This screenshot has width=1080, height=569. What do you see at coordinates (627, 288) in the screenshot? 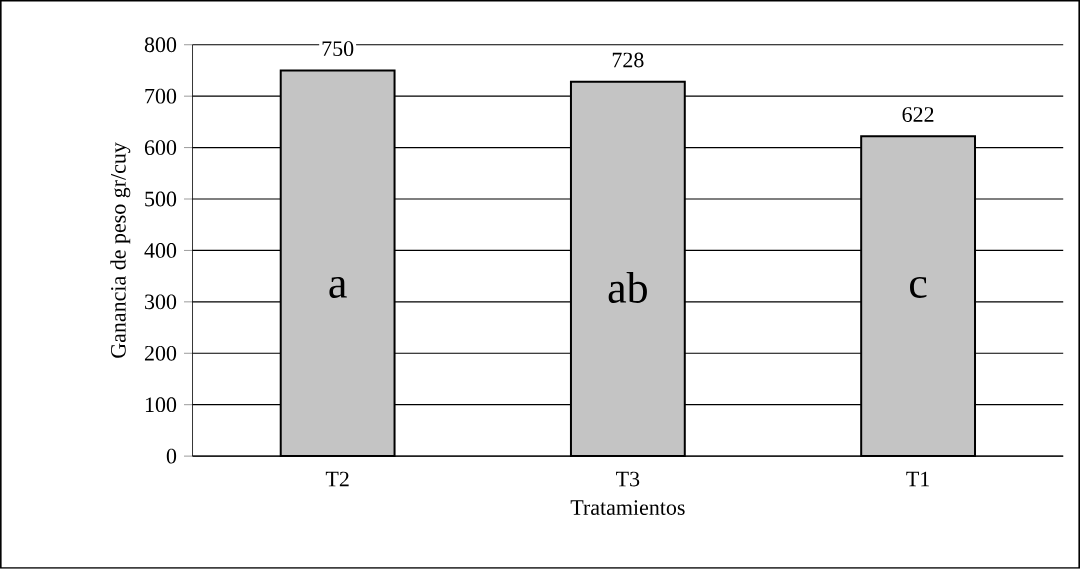
I see `annotation: ab` at bounding box center [627, 288].